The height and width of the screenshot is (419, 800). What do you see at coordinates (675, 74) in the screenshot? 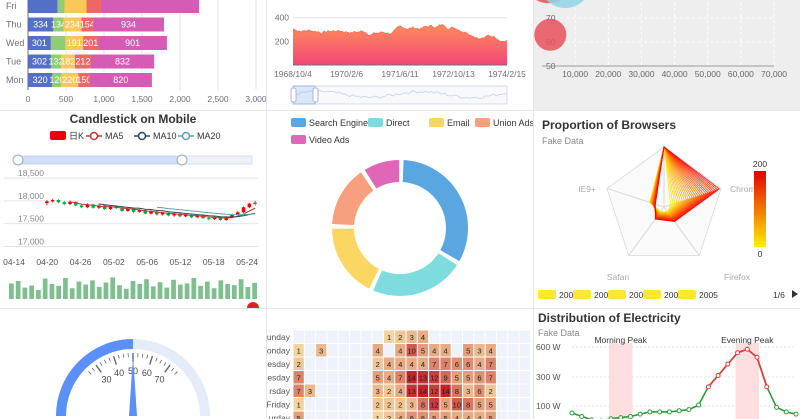
I see `x-tick-label: 40,000` at bounding box center [675, 74].